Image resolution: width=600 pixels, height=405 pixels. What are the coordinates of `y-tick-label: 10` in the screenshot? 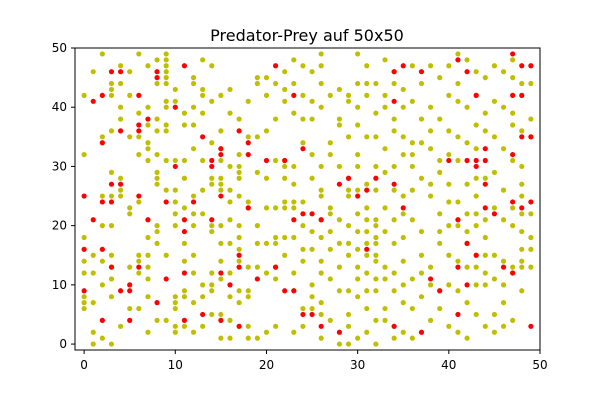 It's located at (59, 285).